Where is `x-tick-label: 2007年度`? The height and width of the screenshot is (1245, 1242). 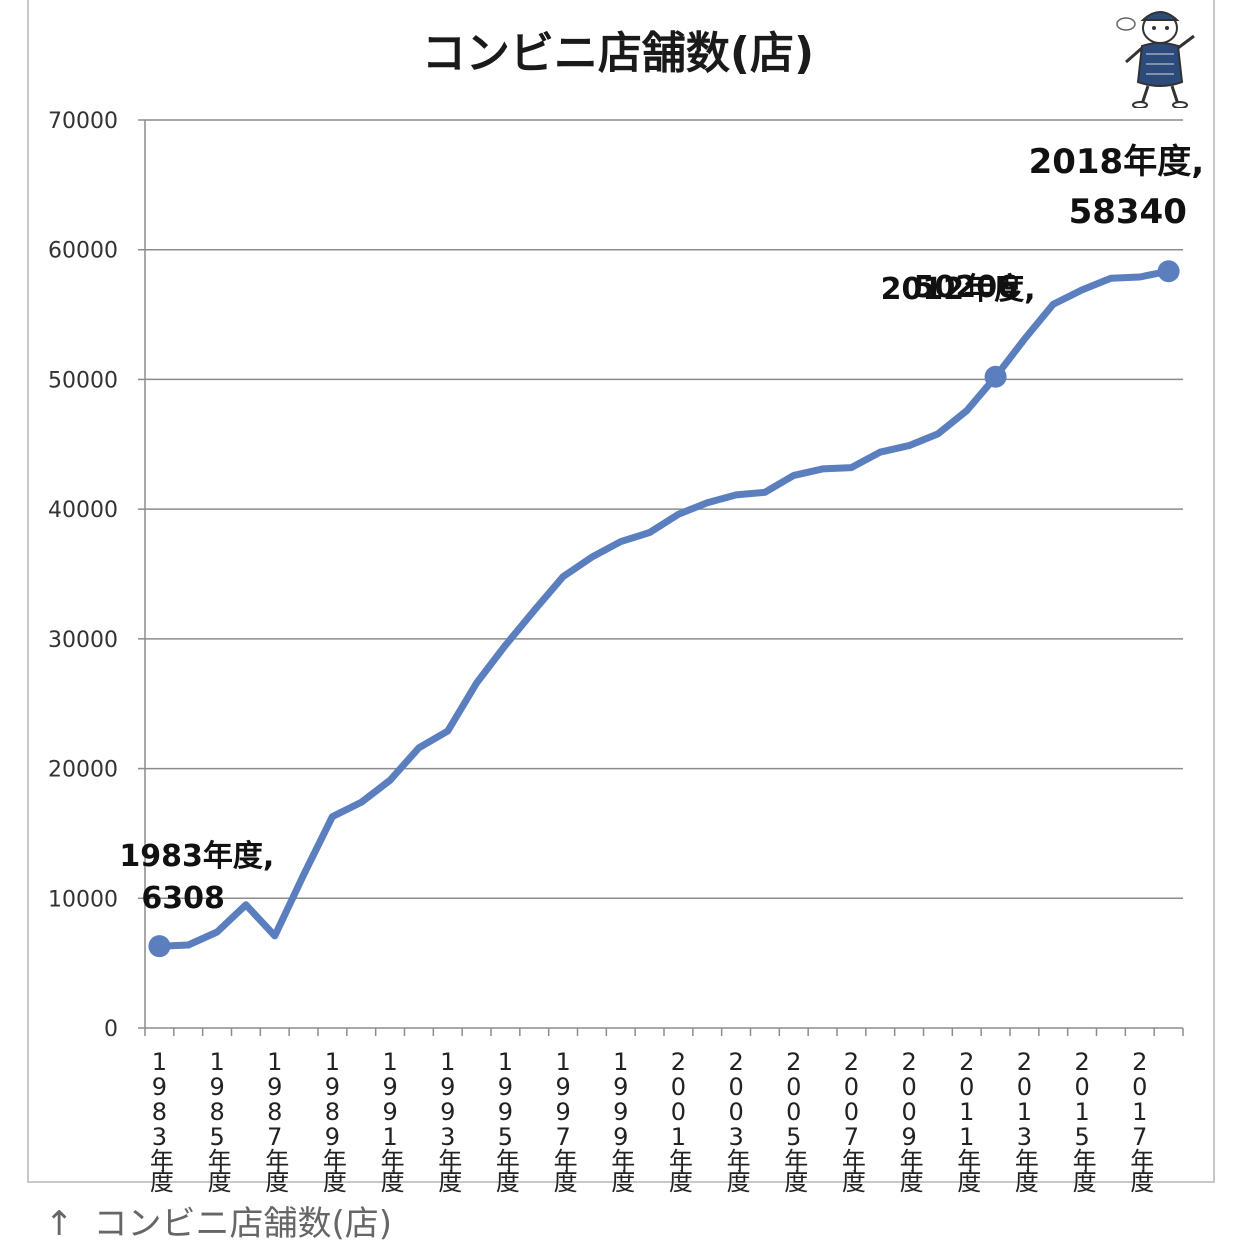
x-tick-label: 2007年度 is located at coordinates (851, 1120).